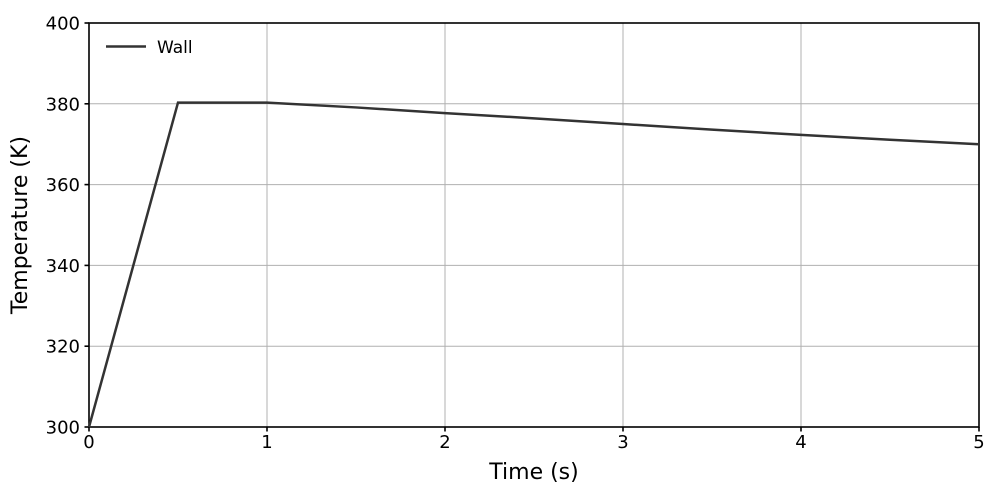 This screenshot has height=500, width=1000. I want to click on x-tick-label: 4, so click(800, 442).